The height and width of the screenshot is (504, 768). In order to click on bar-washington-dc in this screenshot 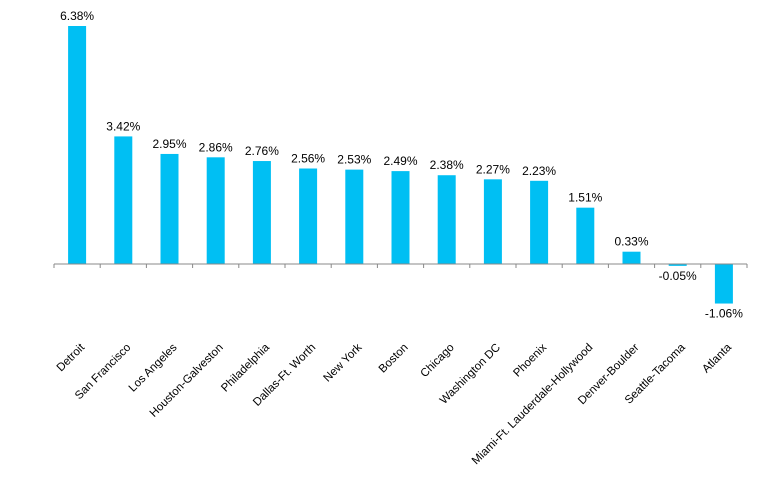, I will do `click(492, 221)`.